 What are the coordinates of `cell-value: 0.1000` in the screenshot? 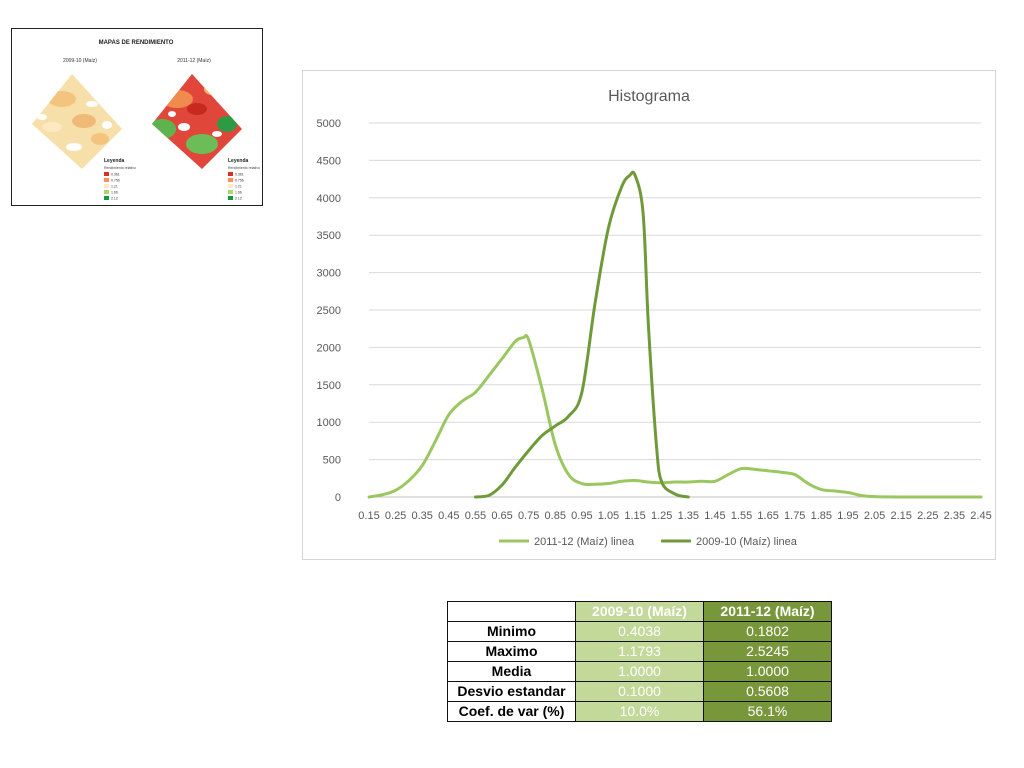 It's located at (639, 691).